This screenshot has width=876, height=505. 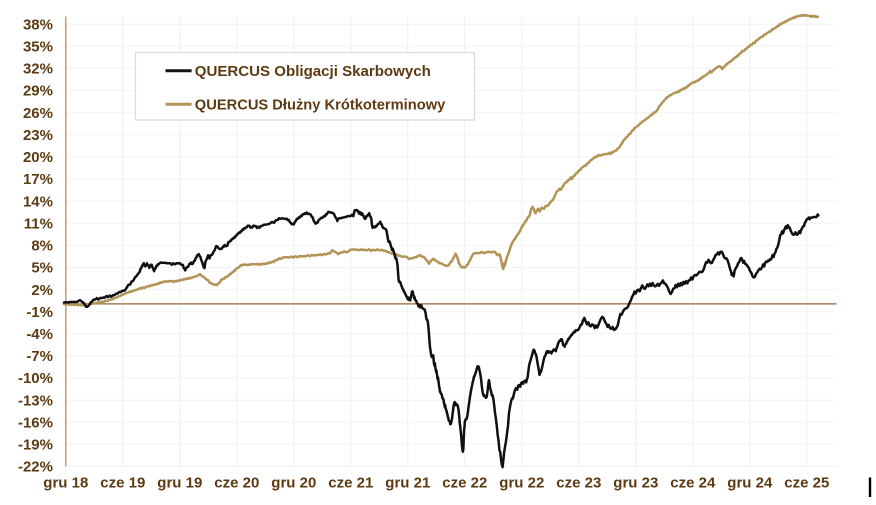 What do you see at coordinates (693, 483) in the screenshot?
I see `svg-text: cze 24` at bounding box center [693, 483].